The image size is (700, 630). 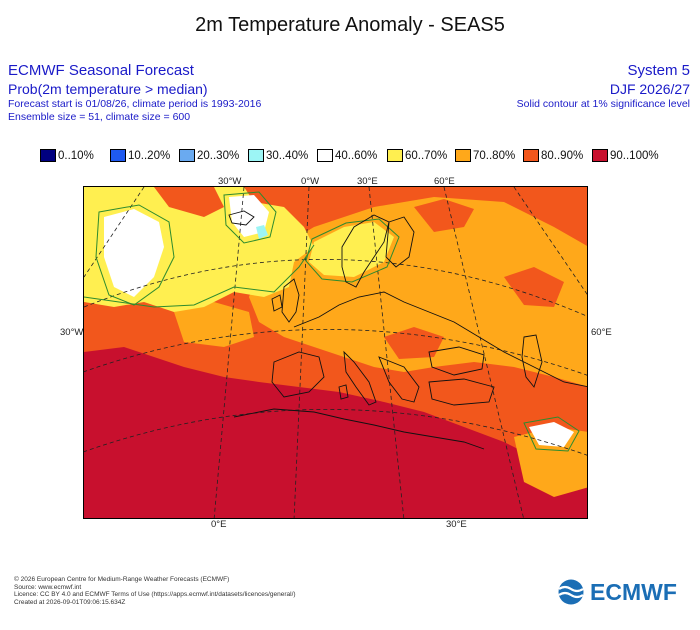 I want to click on lon-label-30w-top: 30°W, so click(x=230, y=181).